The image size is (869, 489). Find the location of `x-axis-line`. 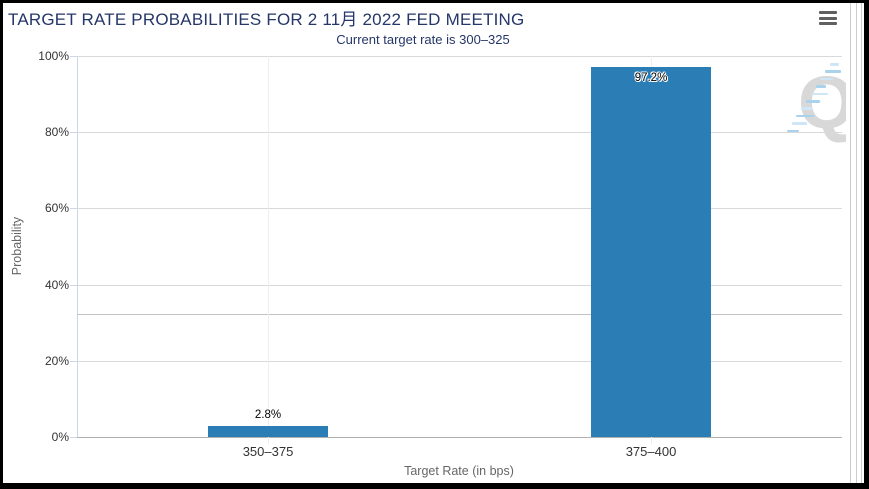

x-axis-line is located at coordinates (459, 437).